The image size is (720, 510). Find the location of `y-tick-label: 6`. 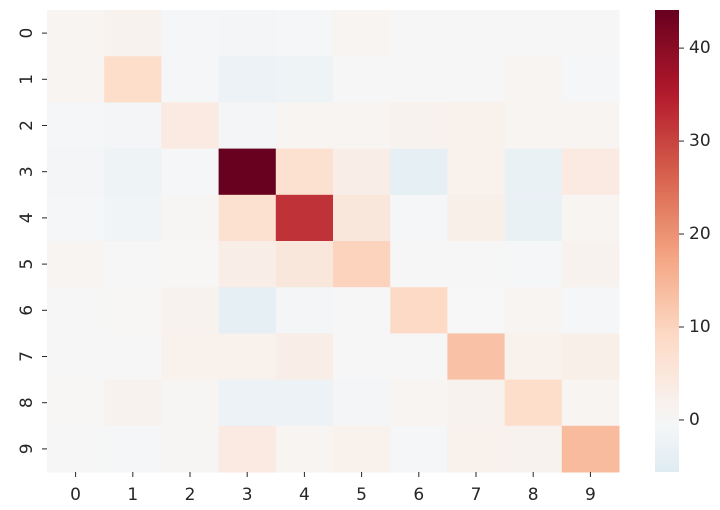

y-tick-label: 6 is located at coordinates (27, 310).